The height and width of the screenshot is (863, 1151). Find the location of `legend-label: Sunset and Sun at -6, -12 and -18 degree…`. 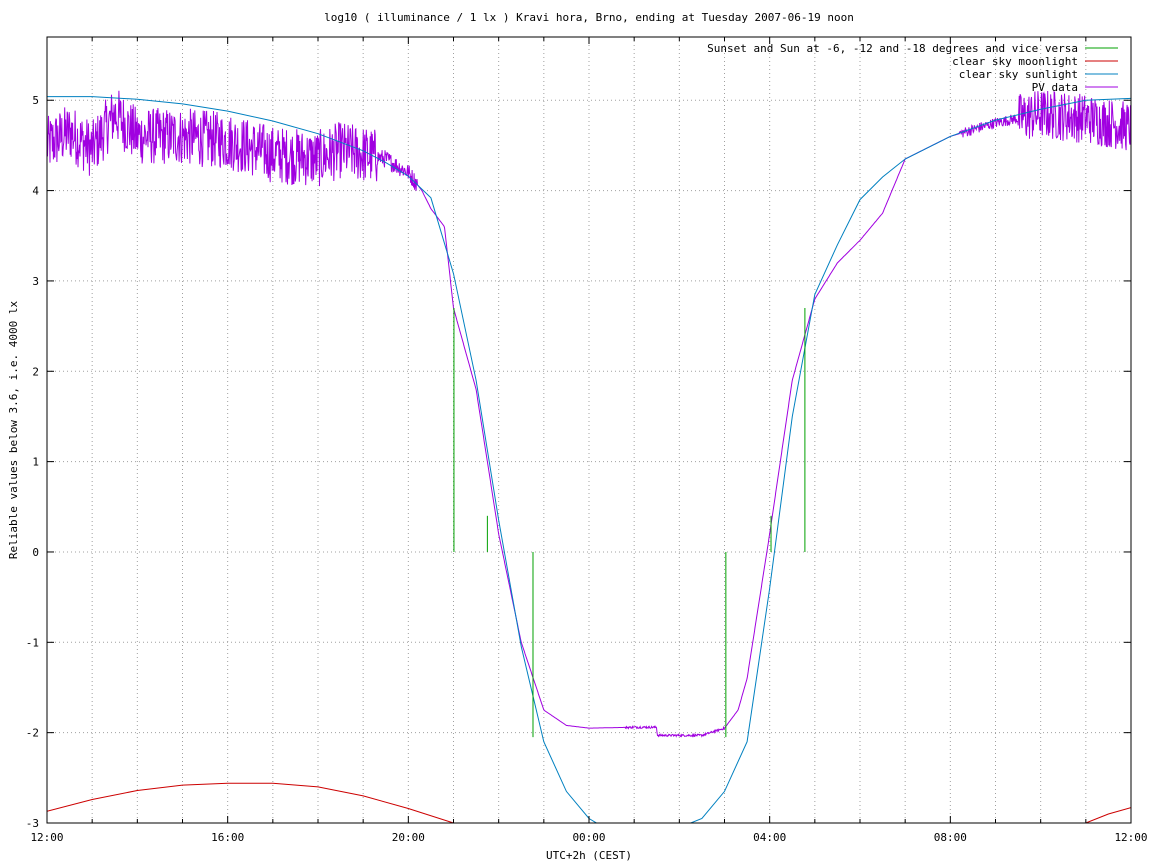

legend-label: Sunset and Sun at -6, -12 and -18 degree… is located at coordinates (892, 48).